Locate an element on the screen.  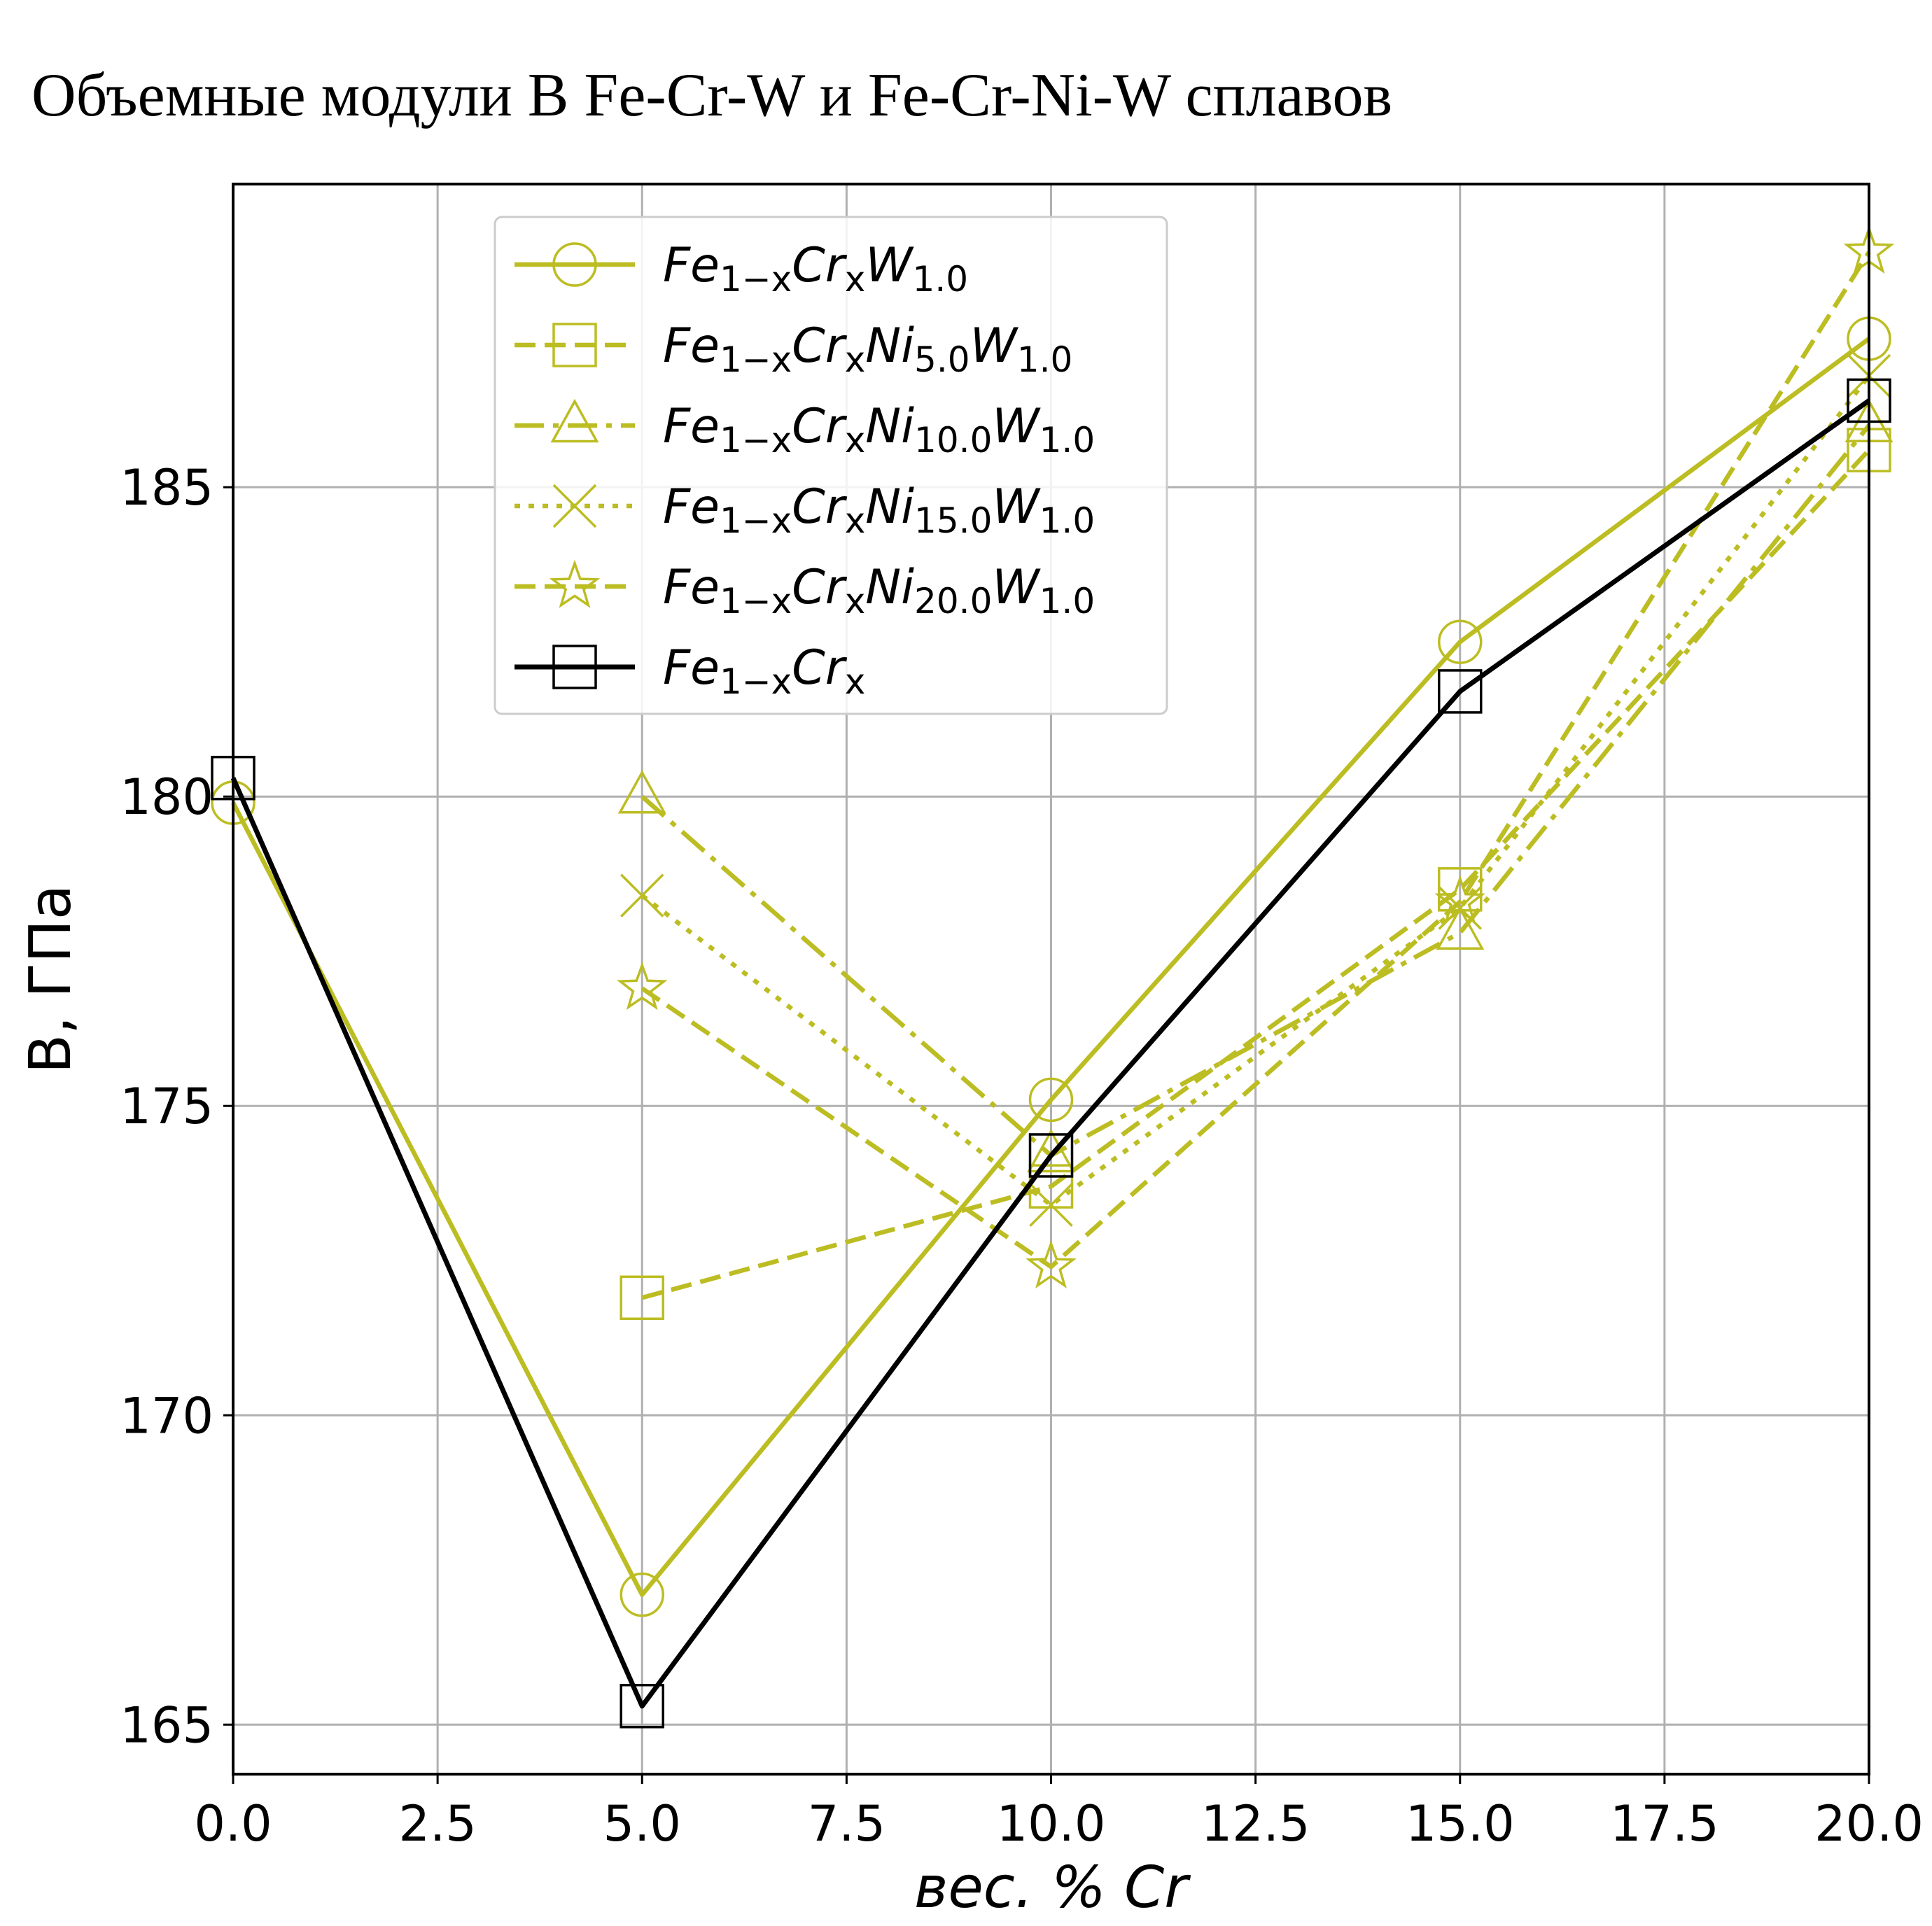
legend-box is located at coordinates (830, 465).